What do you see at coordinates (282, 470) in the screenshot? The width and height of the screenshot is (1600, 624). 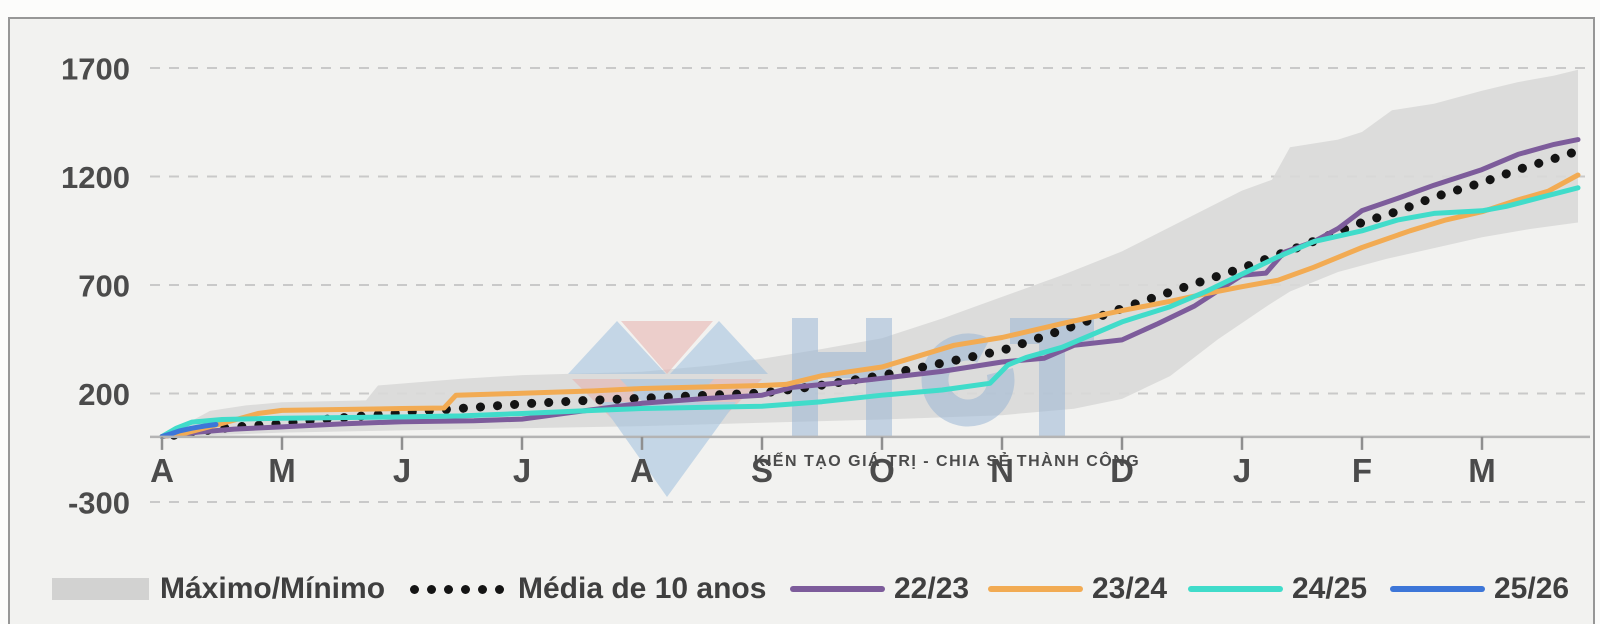 I see `month-label-2: M` at bounding box center [282, 470].